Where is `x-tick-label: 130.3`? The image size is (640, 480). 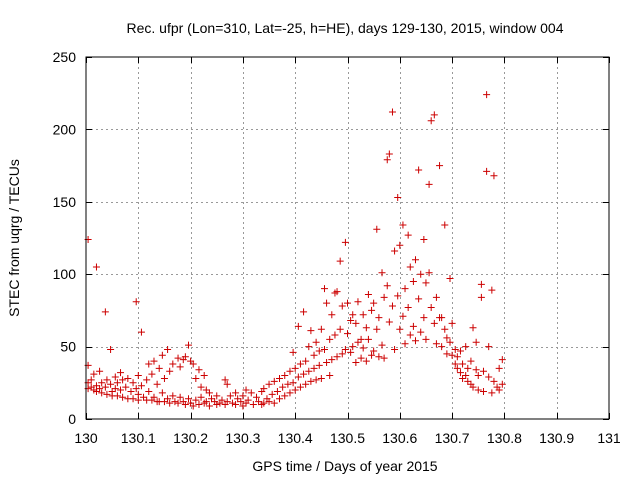 x-tick-label: 130.3 is located at coordinates (242, 438).